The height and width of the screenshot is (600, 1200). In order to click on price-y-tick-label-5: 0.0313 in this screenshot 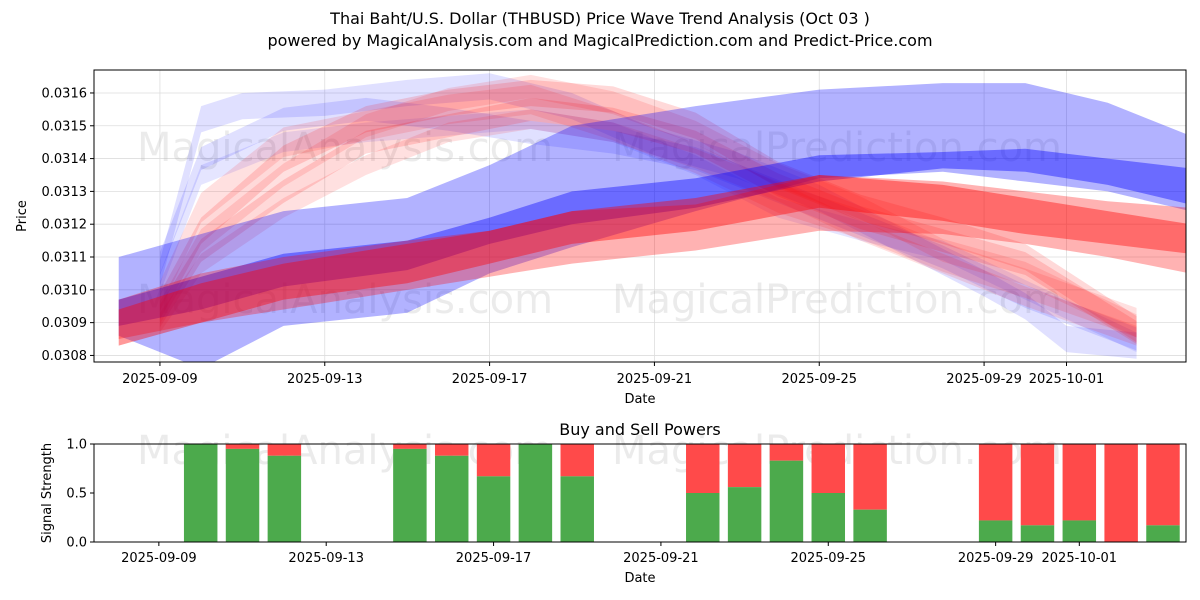, I will do `click(65, 192)`.